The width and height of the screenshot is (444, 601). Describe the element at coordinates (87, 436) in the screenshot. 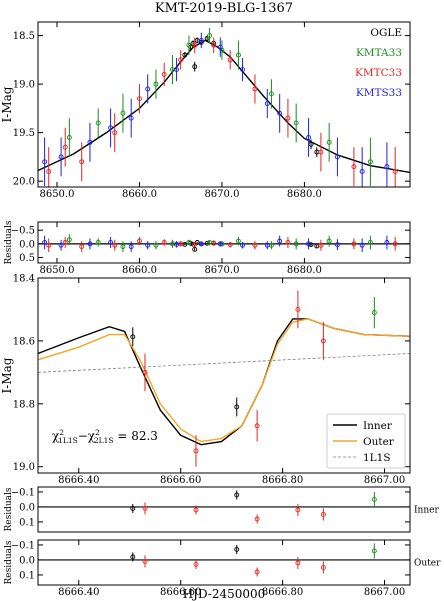

I see `annotation-part: −χ` at that location.